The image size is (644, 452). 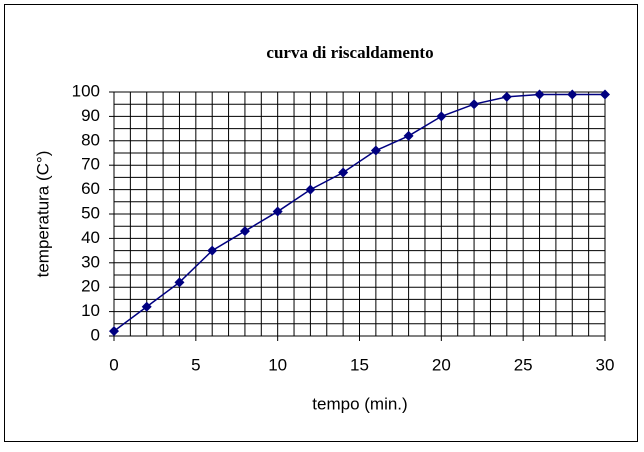 What do you see at coordinates (359, 403) in the screenshot?
I see `x-axis-label: tempo (min.)` at bounding box center [359, 403].